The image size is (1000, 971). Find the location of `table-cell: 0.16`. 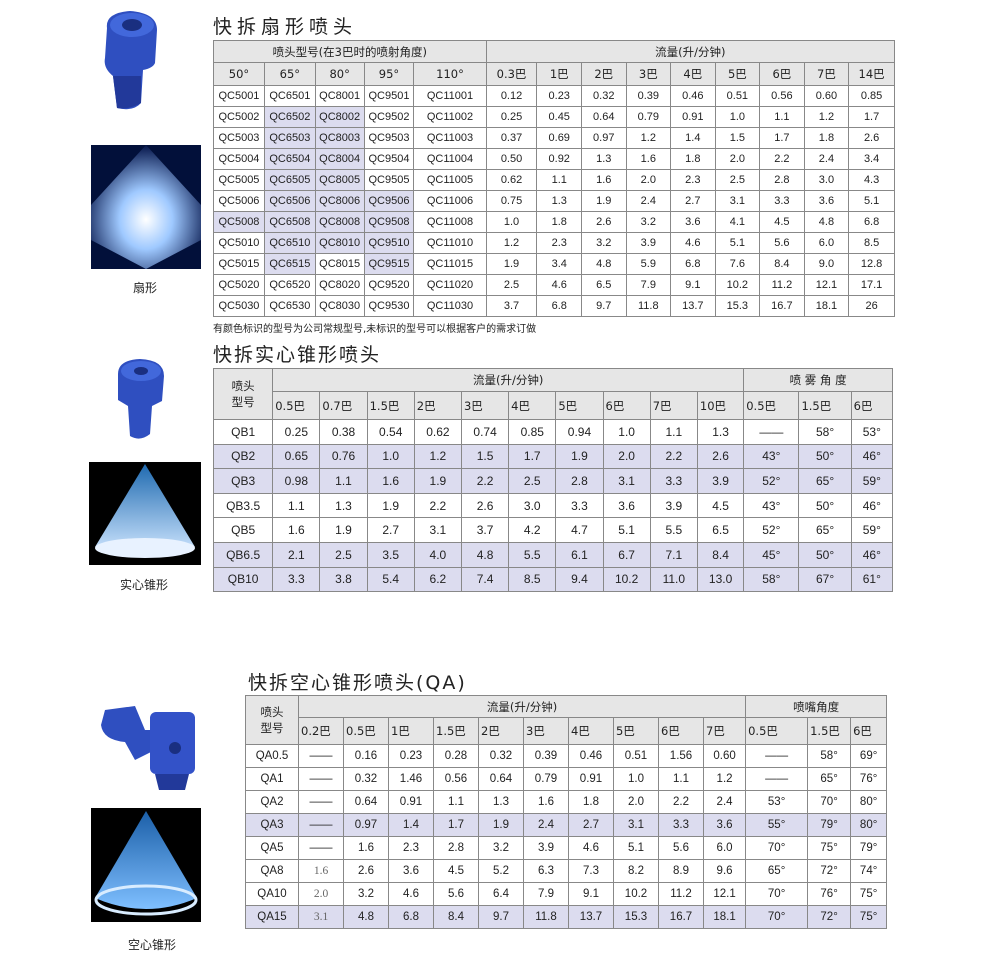

table-cell: 0.16 is located at coordinates (366, 756).